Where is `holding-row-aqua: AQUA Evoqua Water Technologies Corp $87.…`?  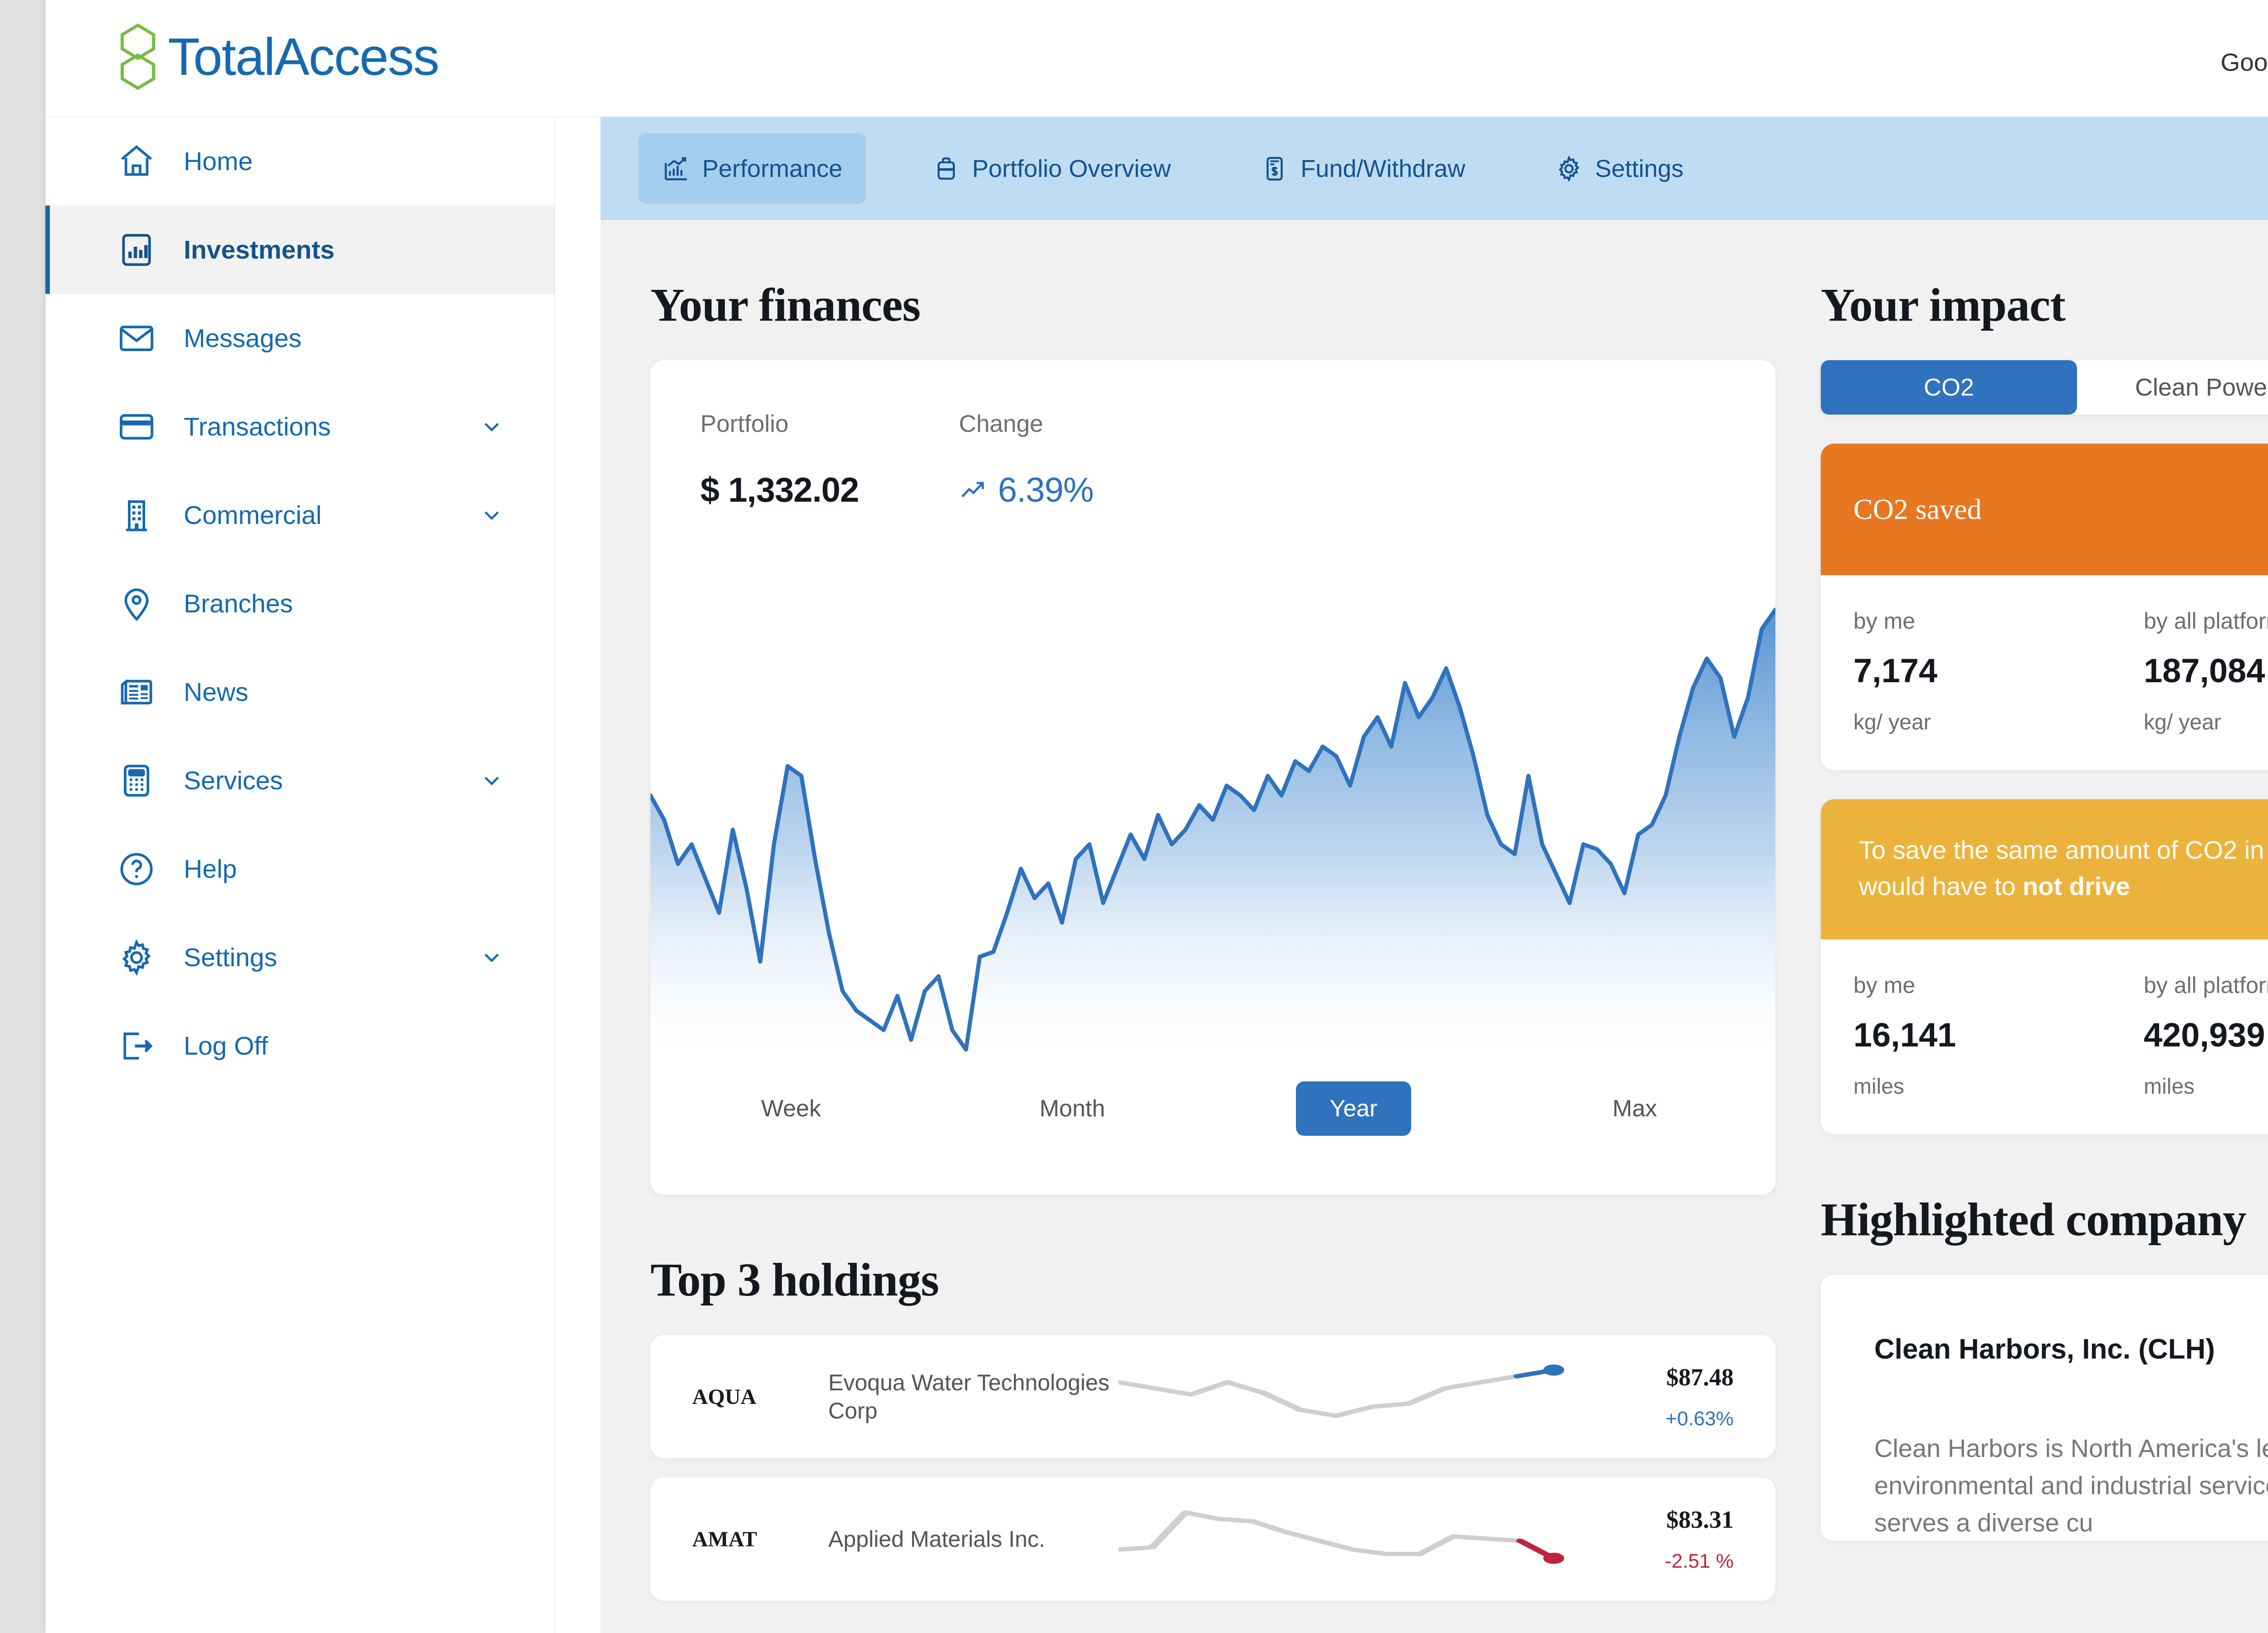
holding-row-aqua: AQUA Evoqua Water Technologies Corp $87.… is located at coordinates (1213, 1396).